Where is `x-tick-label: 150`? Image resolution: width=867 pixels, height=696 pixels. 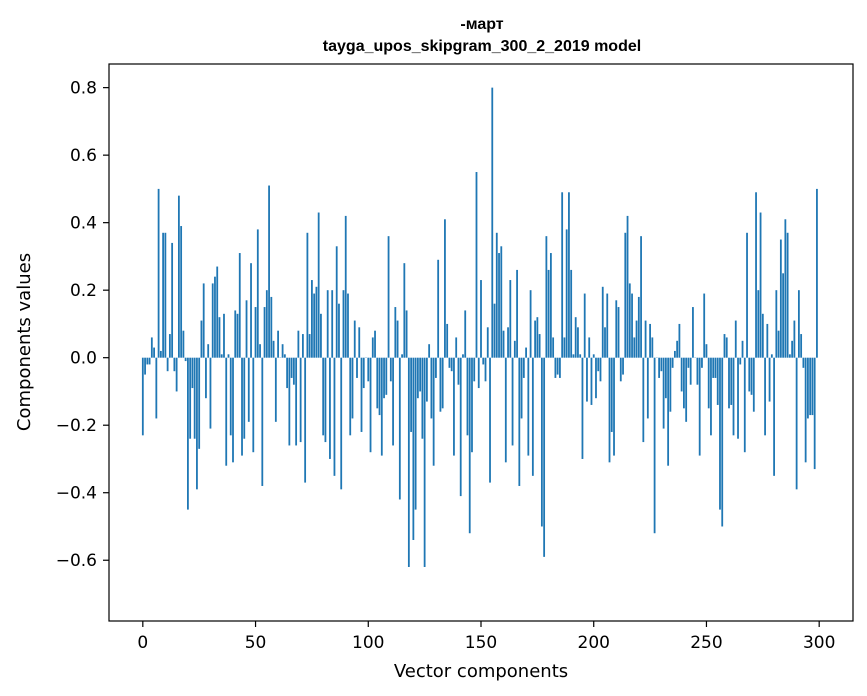
x-tick-label: 150 is located at coordinates (481, 643).